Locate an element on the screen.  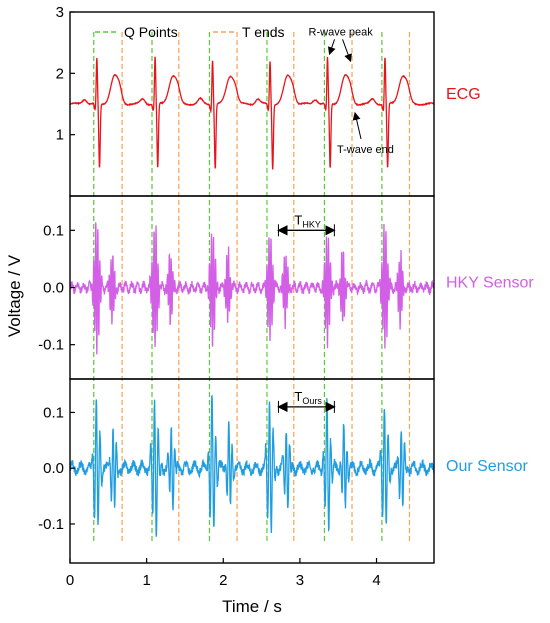
x-tick-label: 0 is located at coordinates (70, 580).